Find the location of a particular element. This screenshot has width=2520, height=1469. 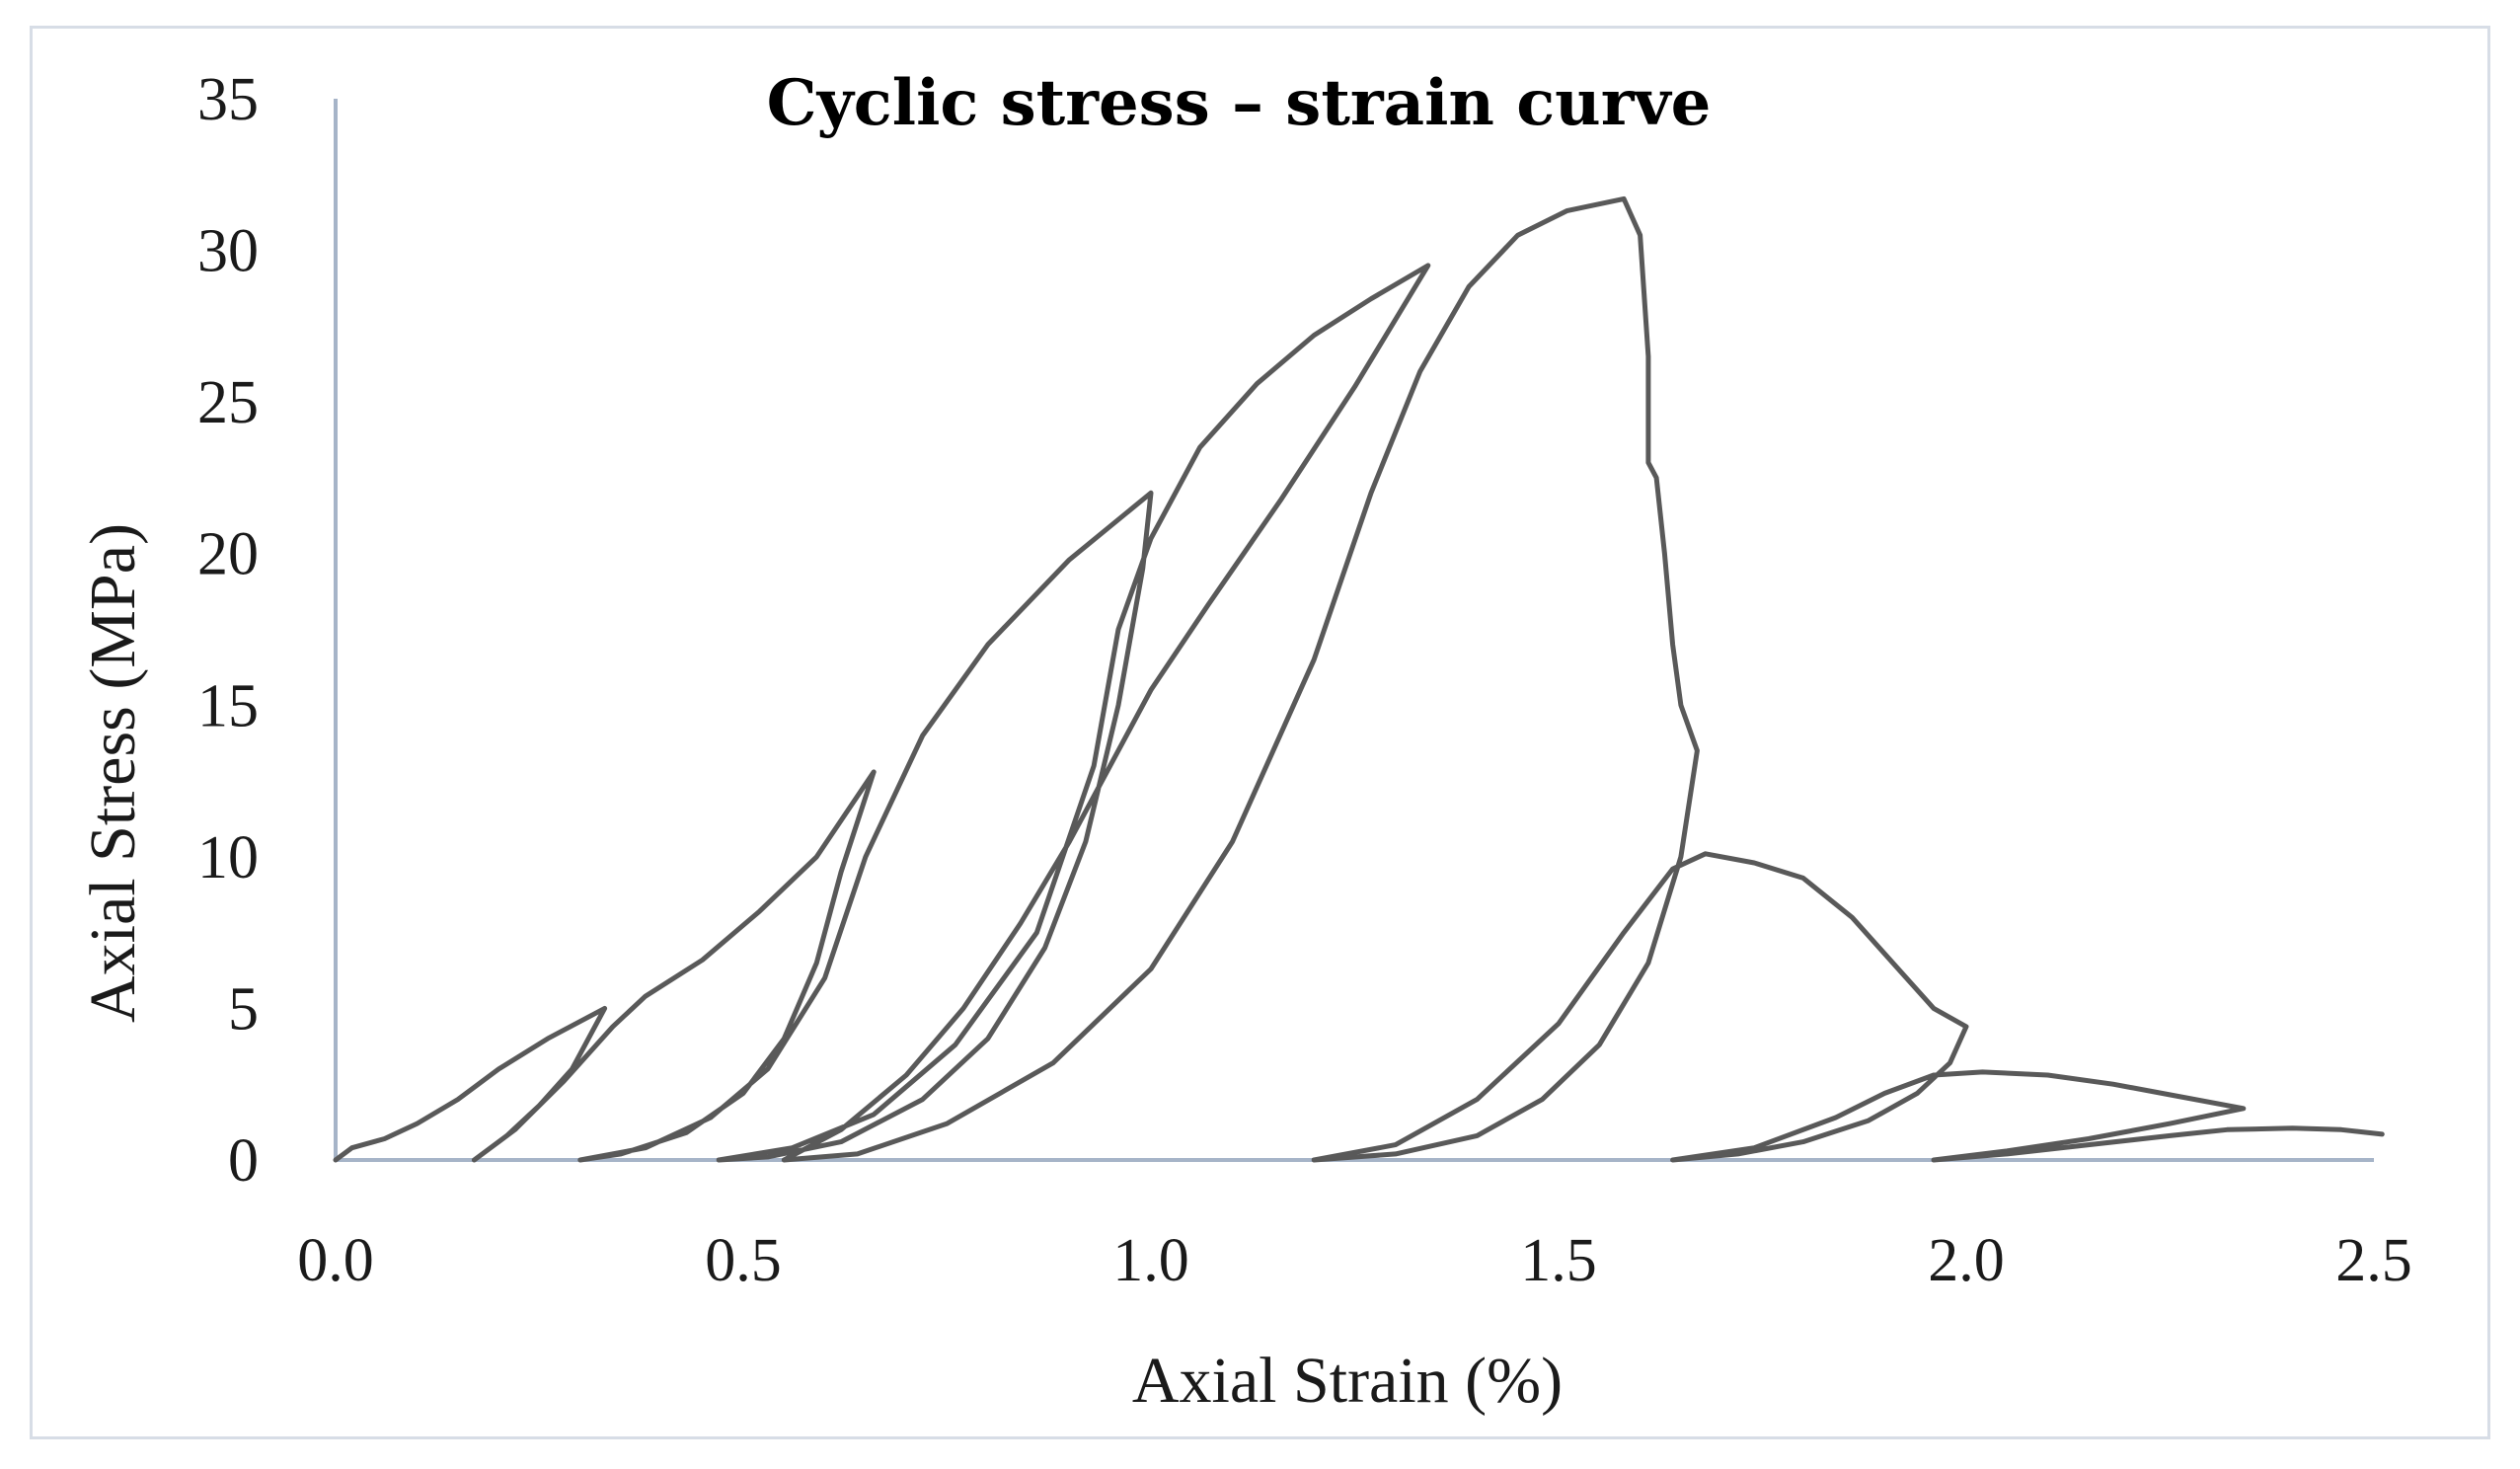

x-tick-label: 0.0 is located at coordinates (335, 1260).